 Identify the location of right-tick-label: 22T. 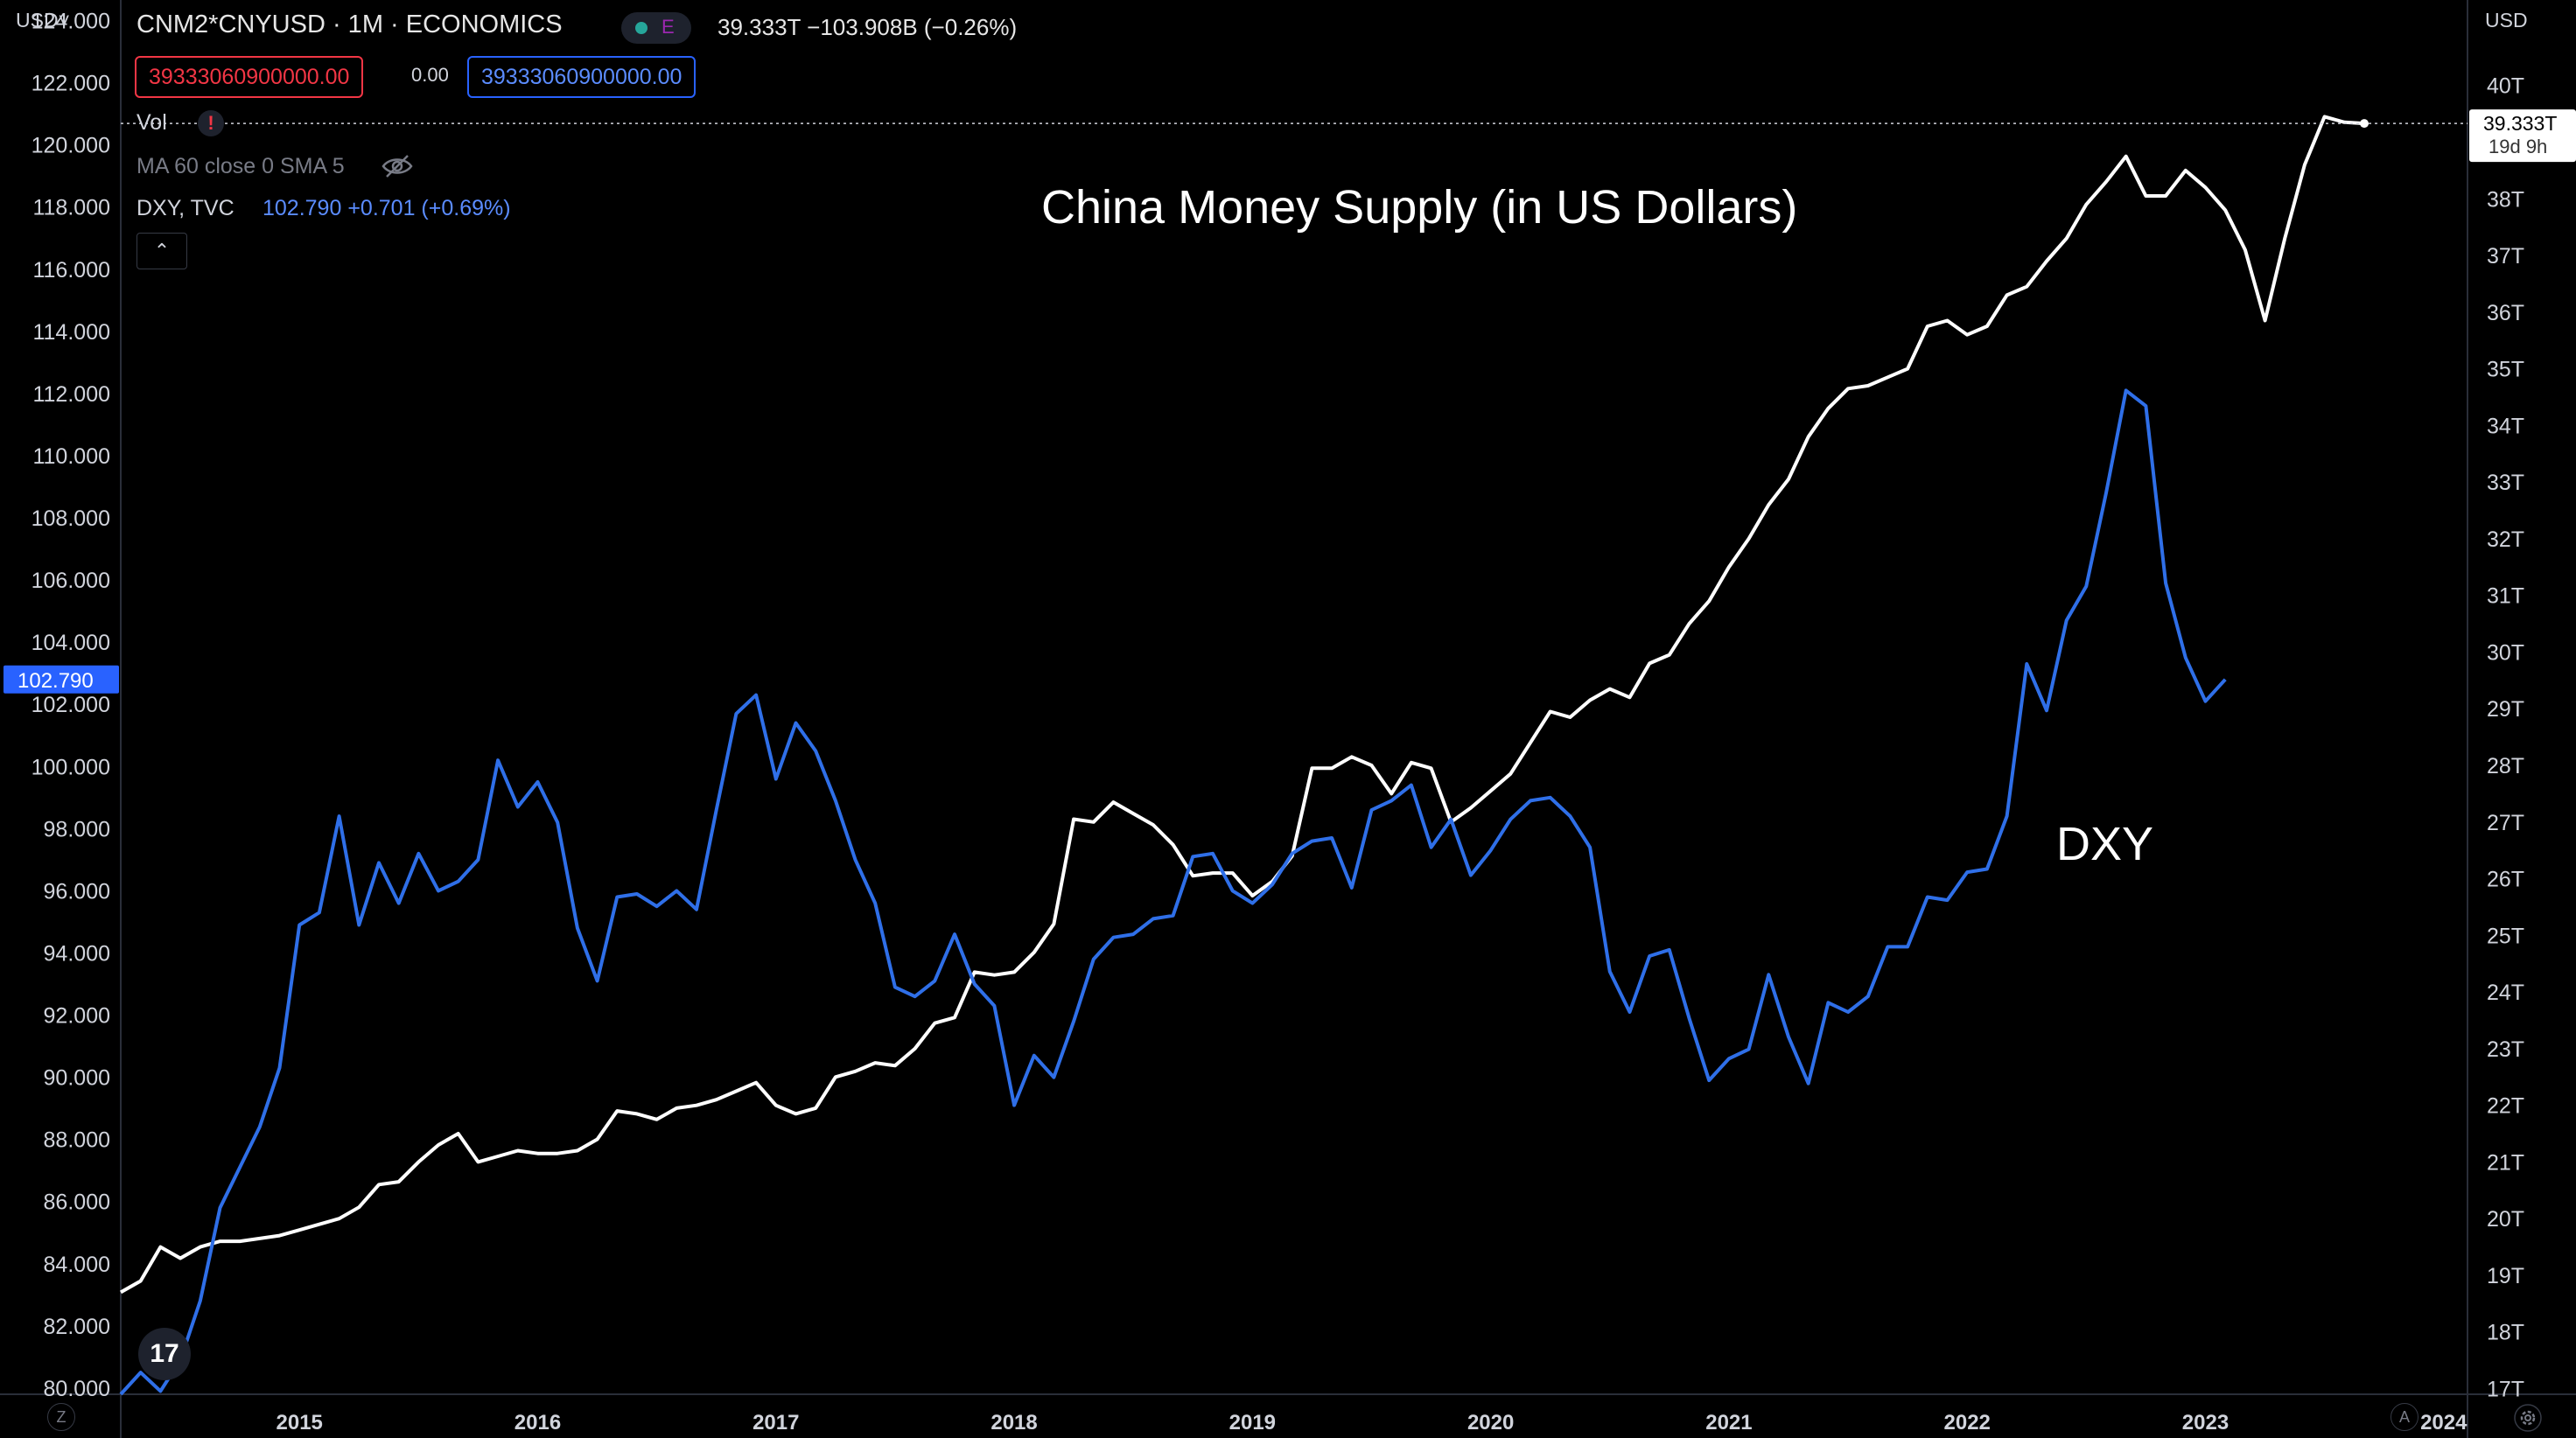
(2505, 1106).